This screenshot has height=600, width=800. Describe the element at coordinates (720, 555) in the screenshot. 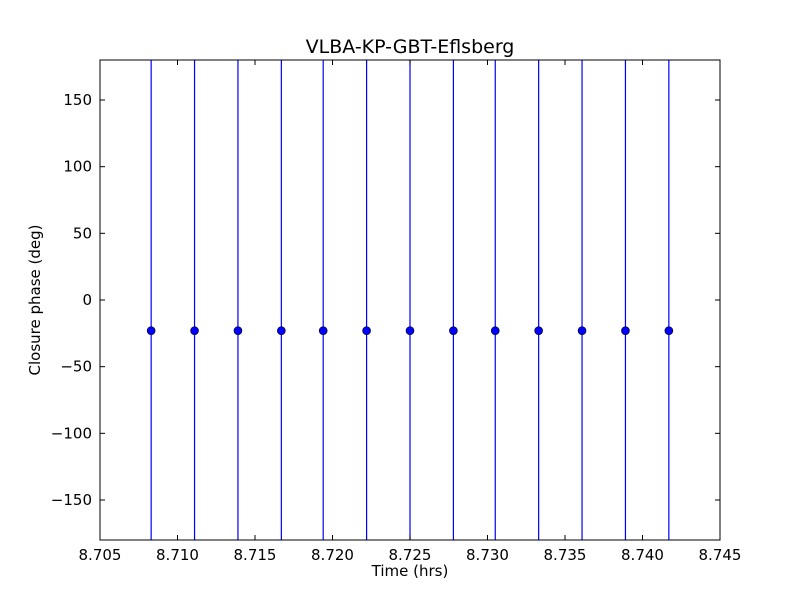

I see `x-tick-label: 8.745` at that location.